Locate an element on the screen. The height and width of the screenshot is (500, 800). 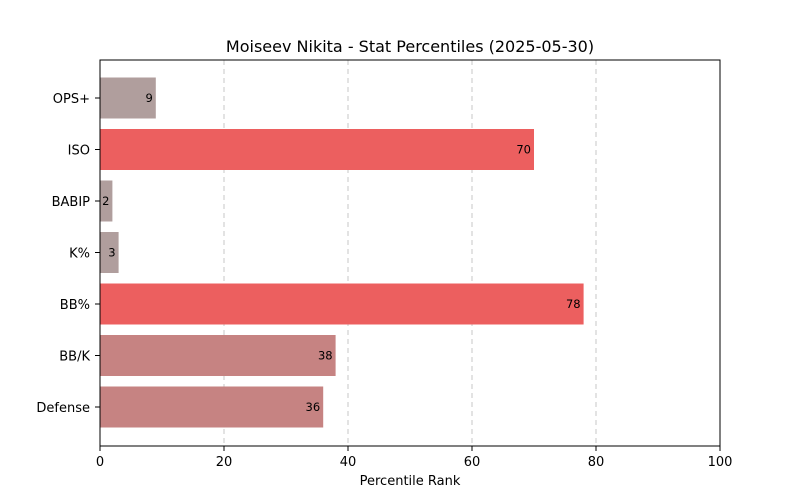
x-tick-label: 100 is located at coordinates (720, 462).